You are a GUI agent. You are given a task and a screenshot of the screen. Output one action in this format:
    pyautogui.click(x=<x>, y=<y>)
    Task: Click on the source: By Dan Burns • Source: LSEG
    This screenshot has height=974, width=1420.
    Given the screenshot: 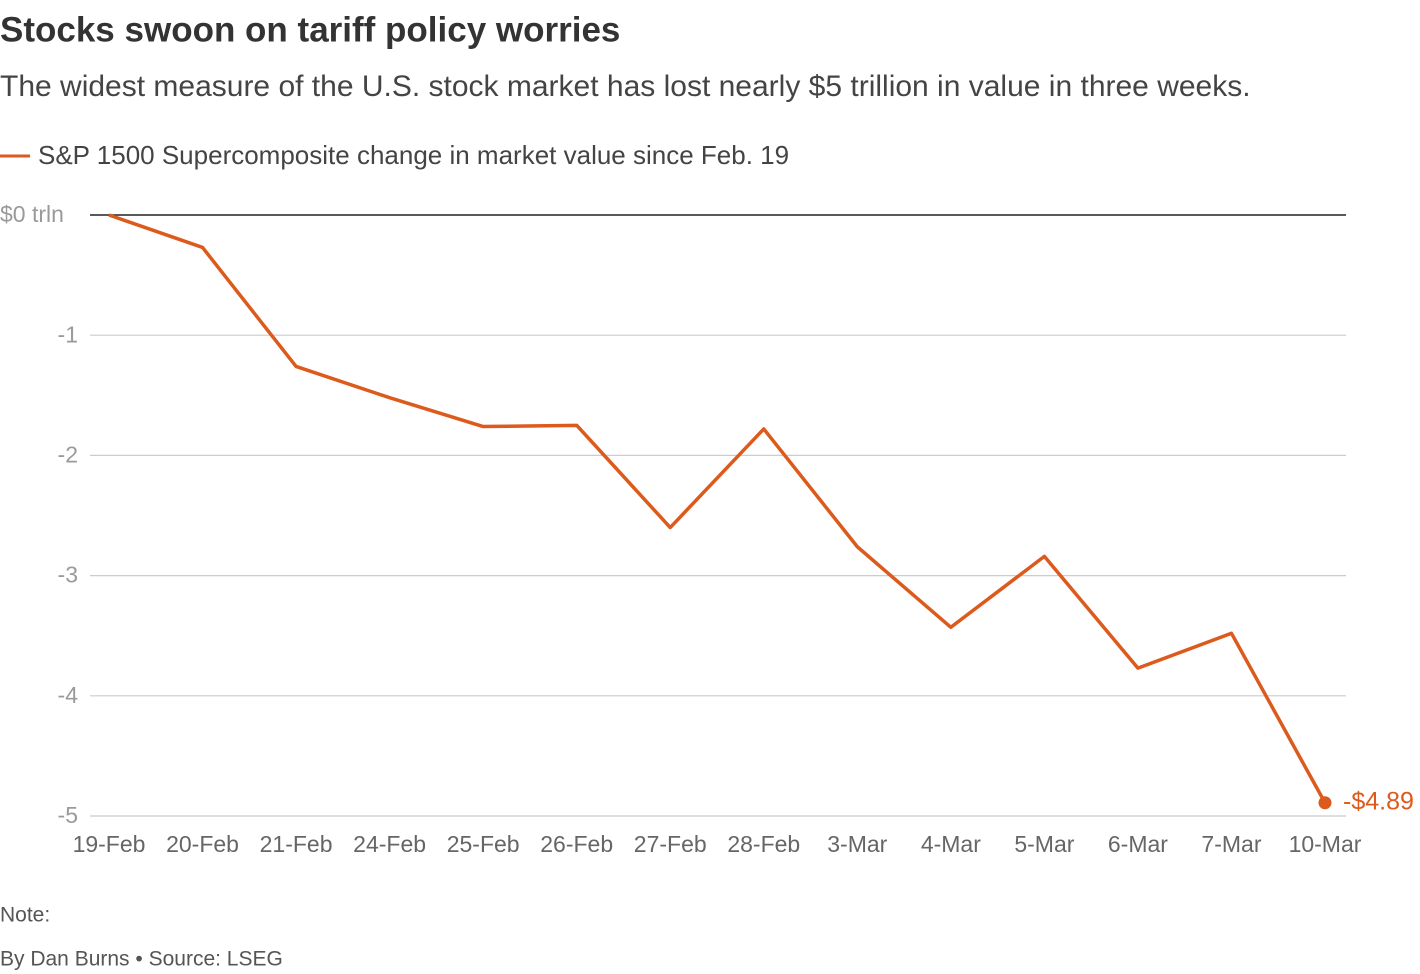 What is the action you would take?
    pyautogui.click(x=141, y=959)
    